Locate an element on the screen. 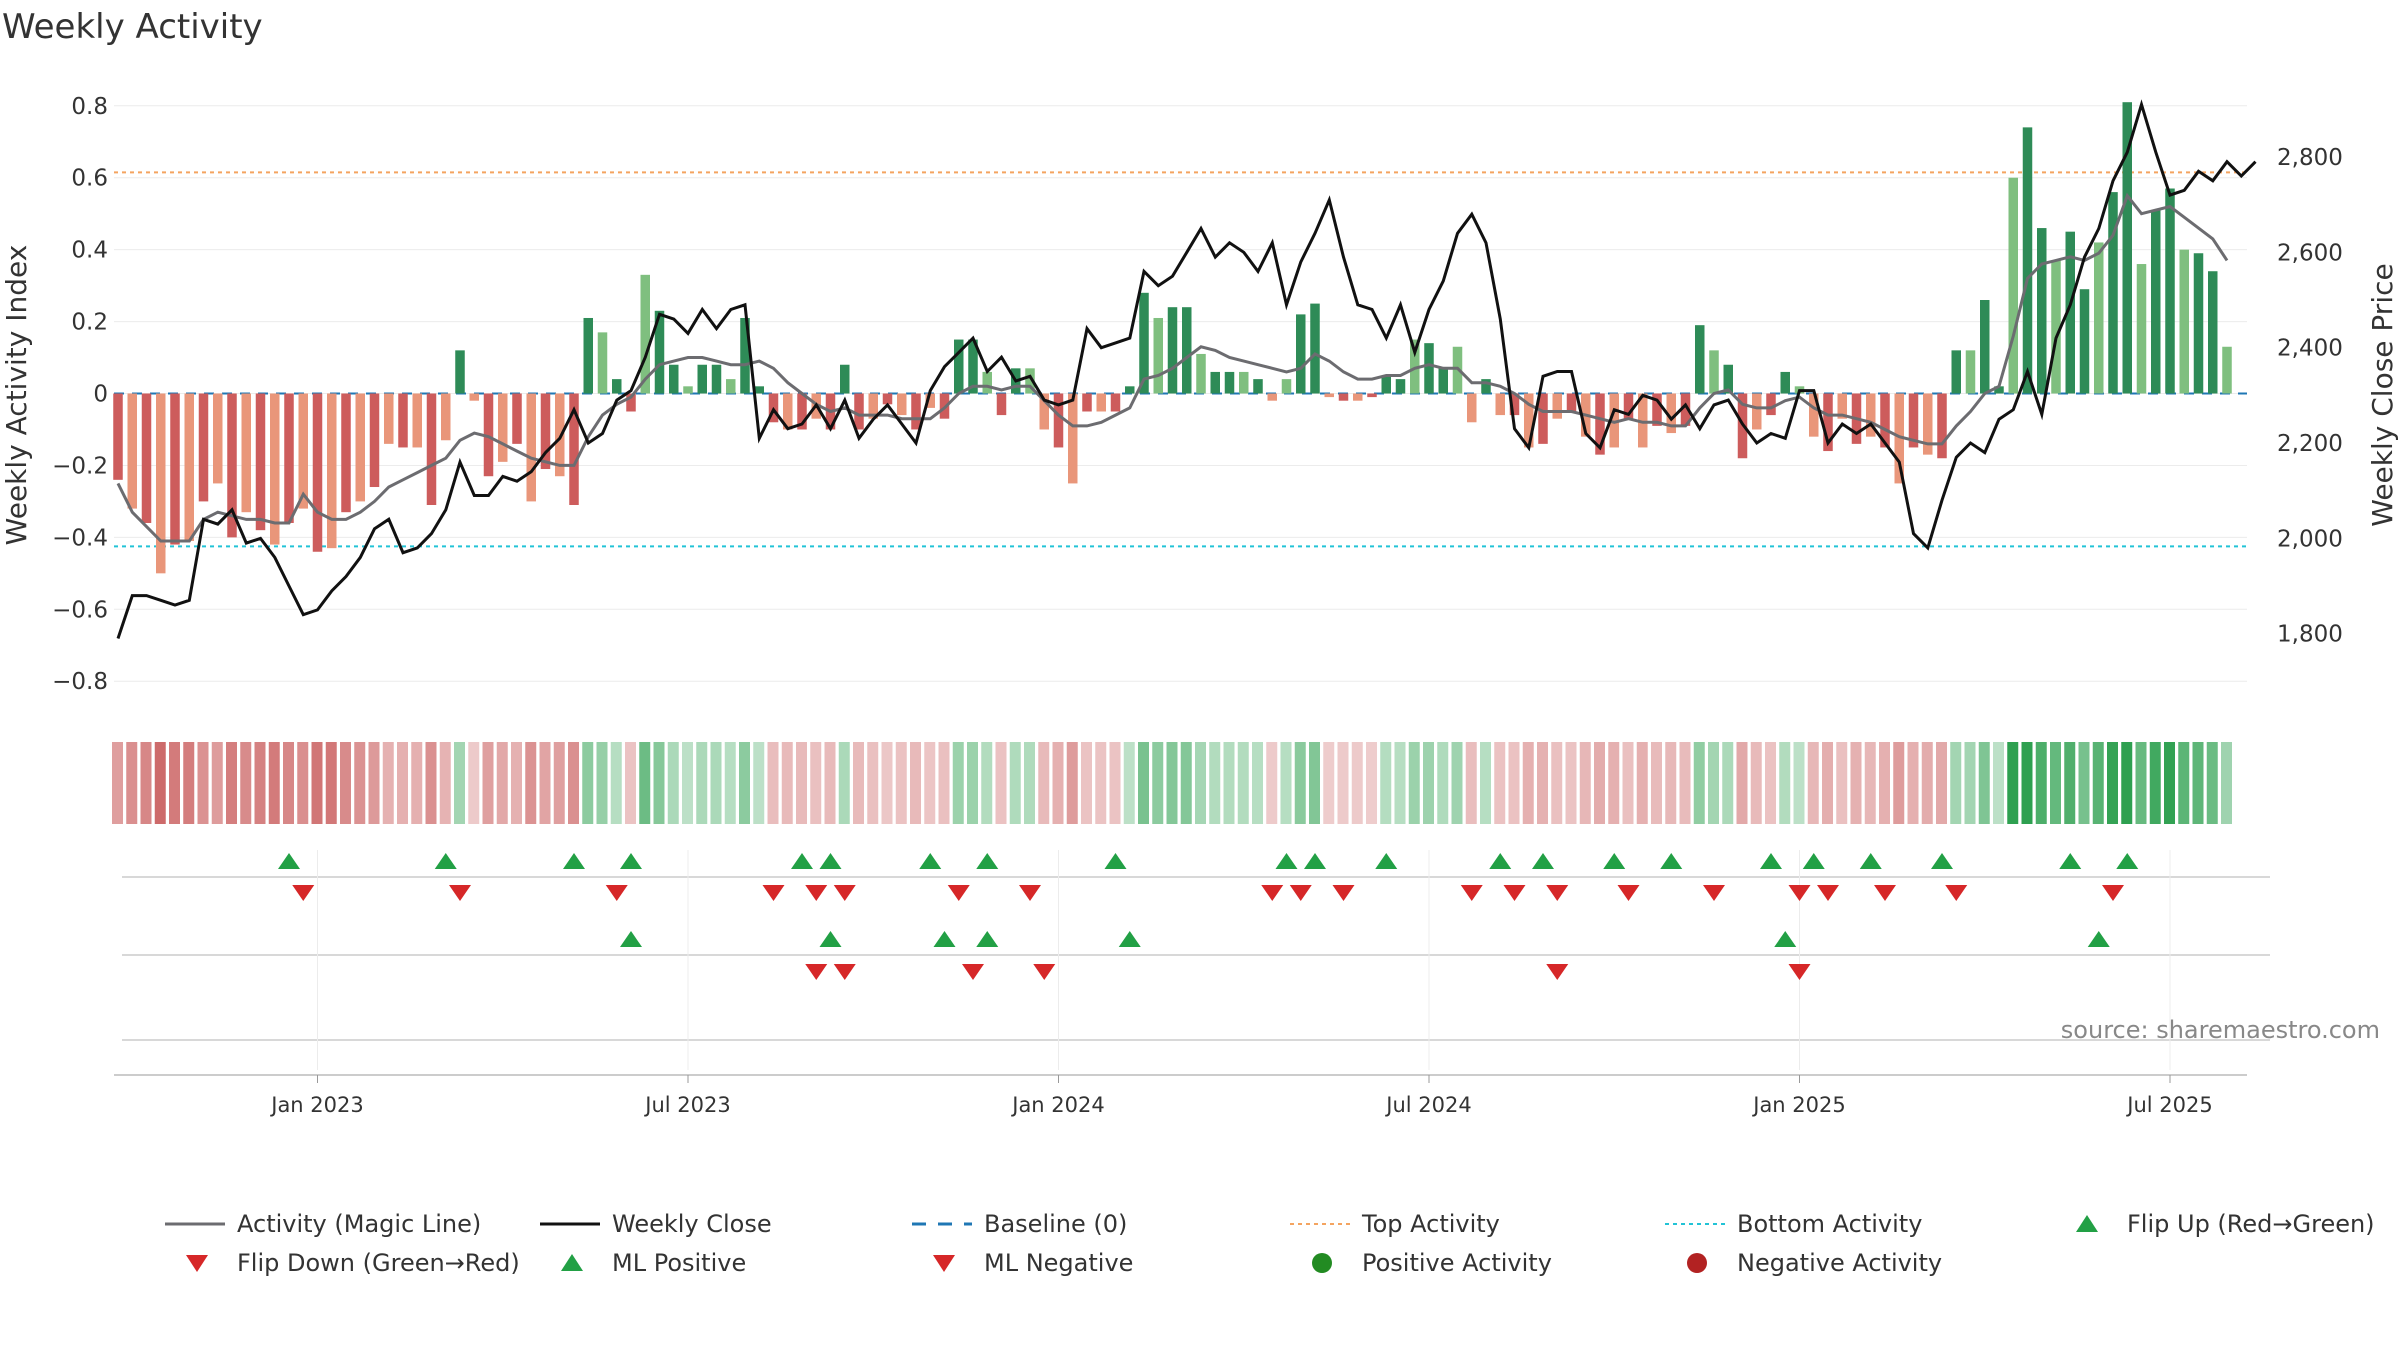 This screenshot has height=1350, width=2400. legend-label: Top Activity is located at coordinates (1430, 1224).